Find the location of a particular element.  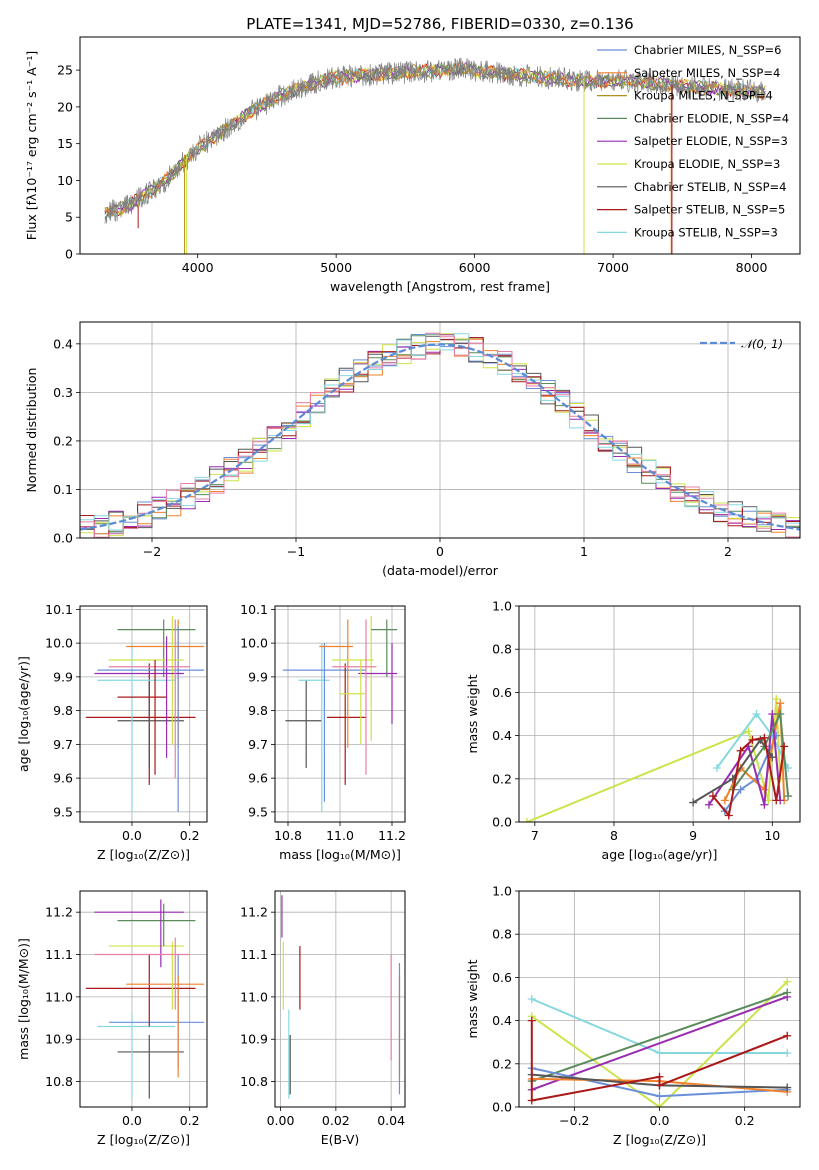

panel-mass-vs-ebv: 0.00 0.02 0.04 10.8 10.9 11.0 11.1 11.2 E(B-V) is located at coordinates (323, 1018).